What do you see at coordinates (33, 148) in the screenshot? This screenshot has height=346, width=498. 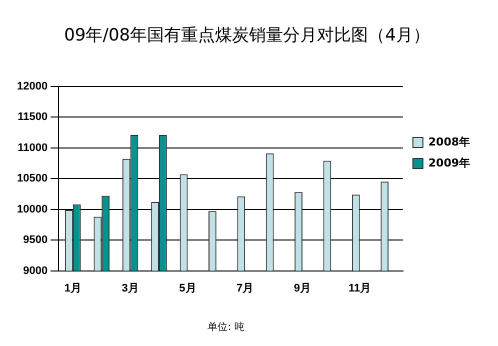 I see `y-tick-label: 11000` at bounding box center [33, 148].